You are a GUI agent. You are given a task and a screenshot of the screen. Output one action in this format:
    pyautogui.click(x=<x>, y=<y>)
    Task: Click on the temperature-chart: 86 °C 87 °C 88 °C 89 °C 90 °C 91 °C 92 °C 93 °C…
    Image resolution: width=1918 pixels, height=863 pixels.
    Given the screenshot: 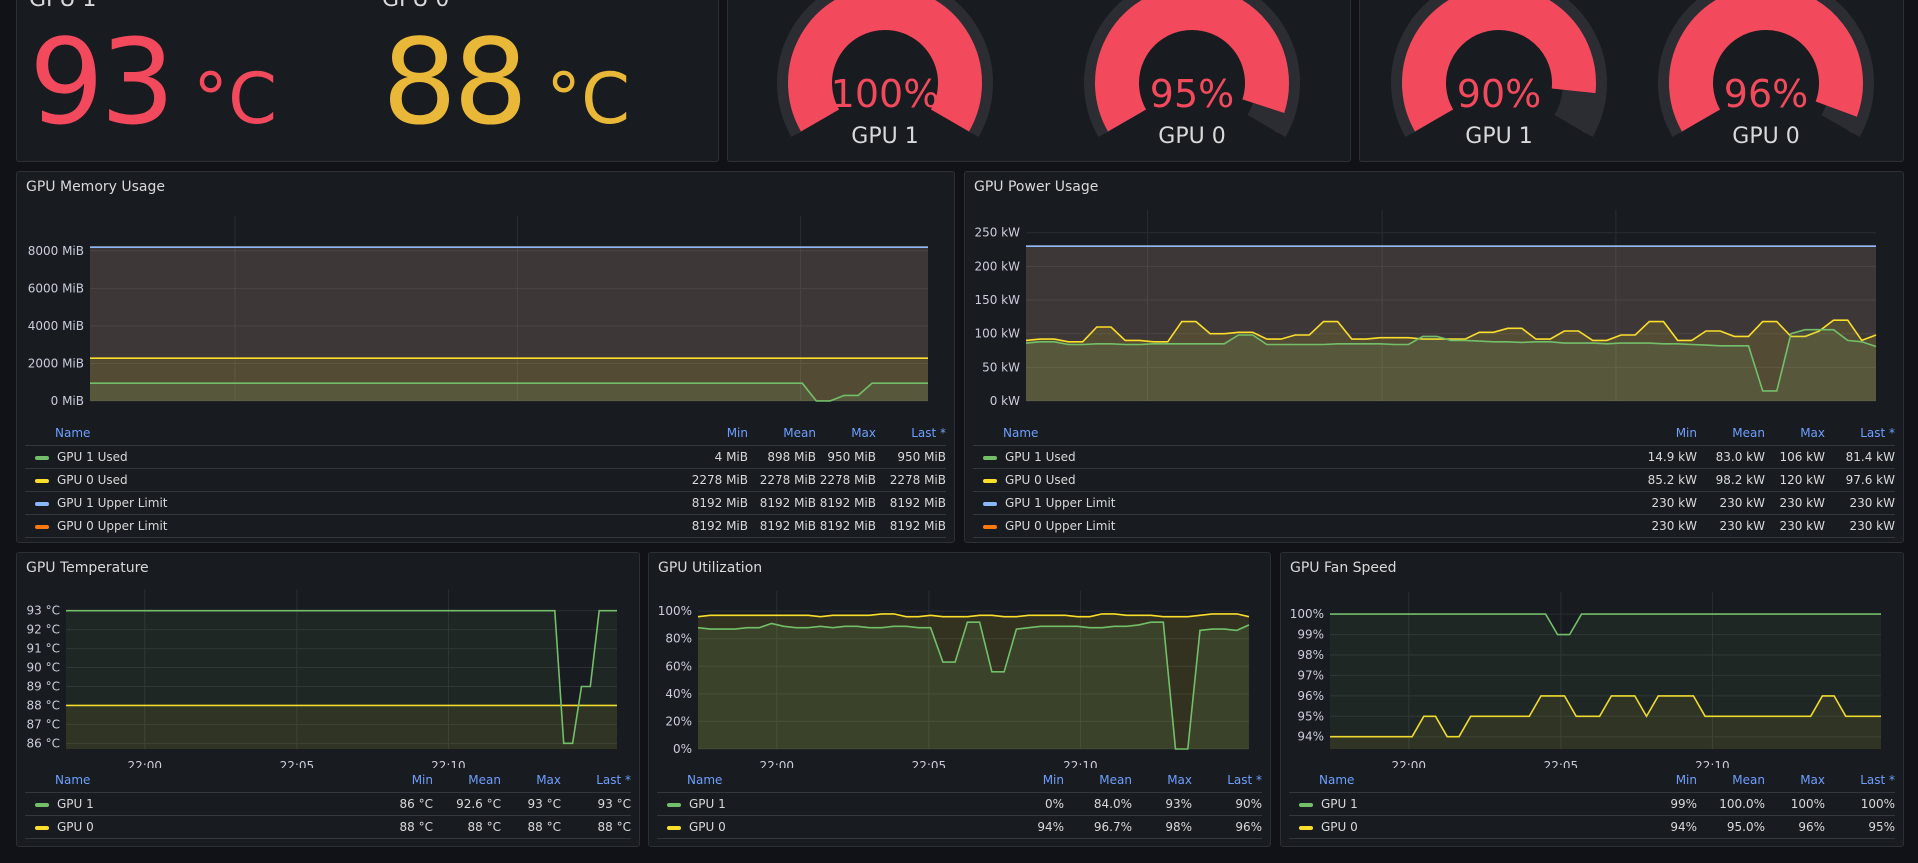 What is the action you would take?
    pyautogui.click(x=322, y=678)
    